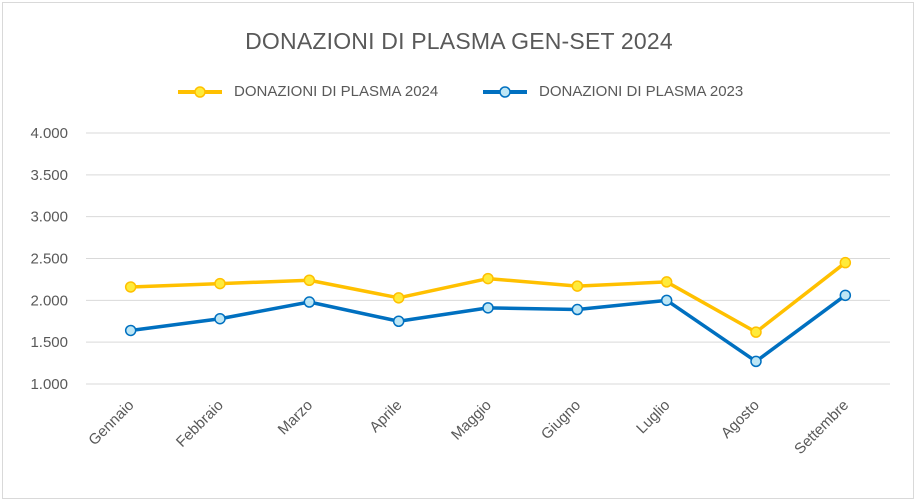  I want to click on legend-swatch-2023, so click(505, 92).